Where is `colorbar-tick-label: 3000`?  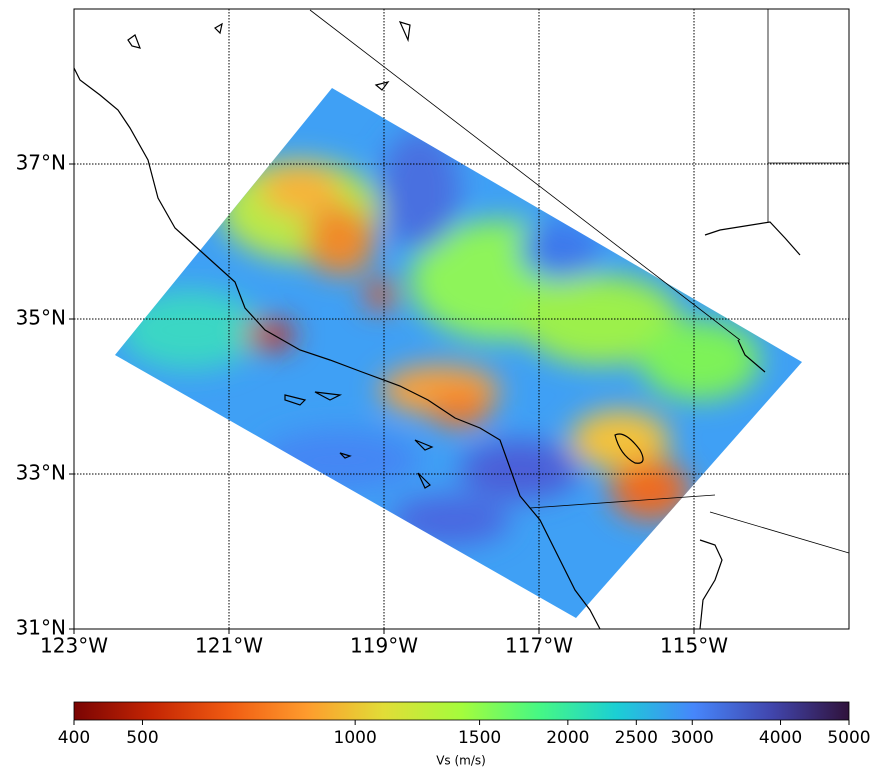 colorbar-tick-label: 3000 is located at coordinates (692, 738).